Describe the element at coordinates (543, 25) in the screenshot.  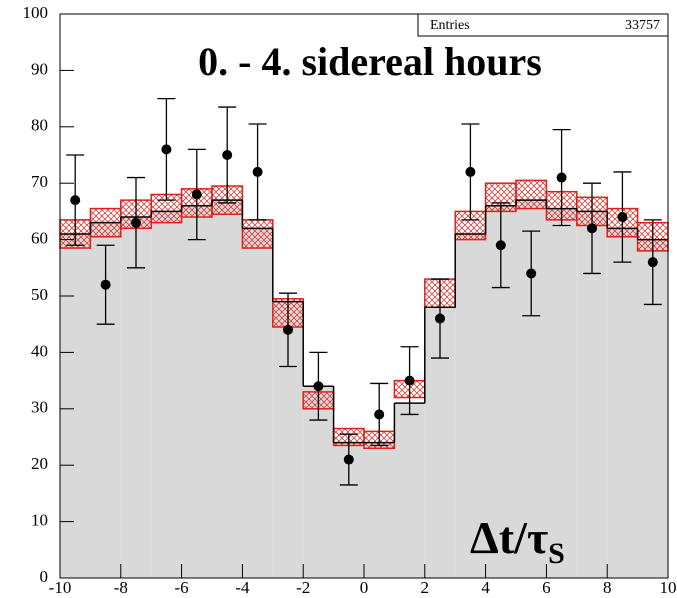
I see `stats-box` at that location.